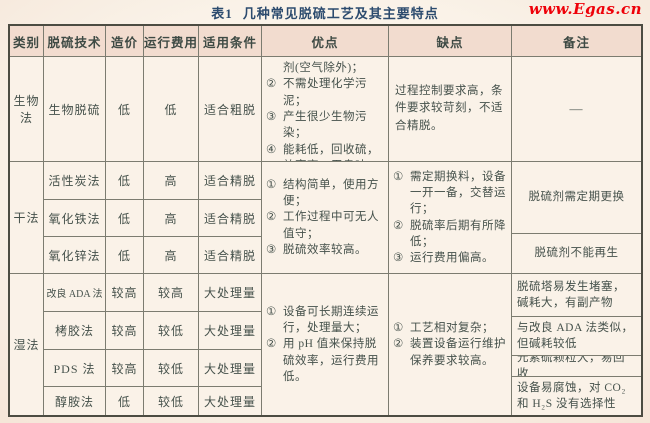  Describe the element at coordinates (230, 368) in the screenshot. I see `cell-wet-condition-2: 大处理量` at that location.